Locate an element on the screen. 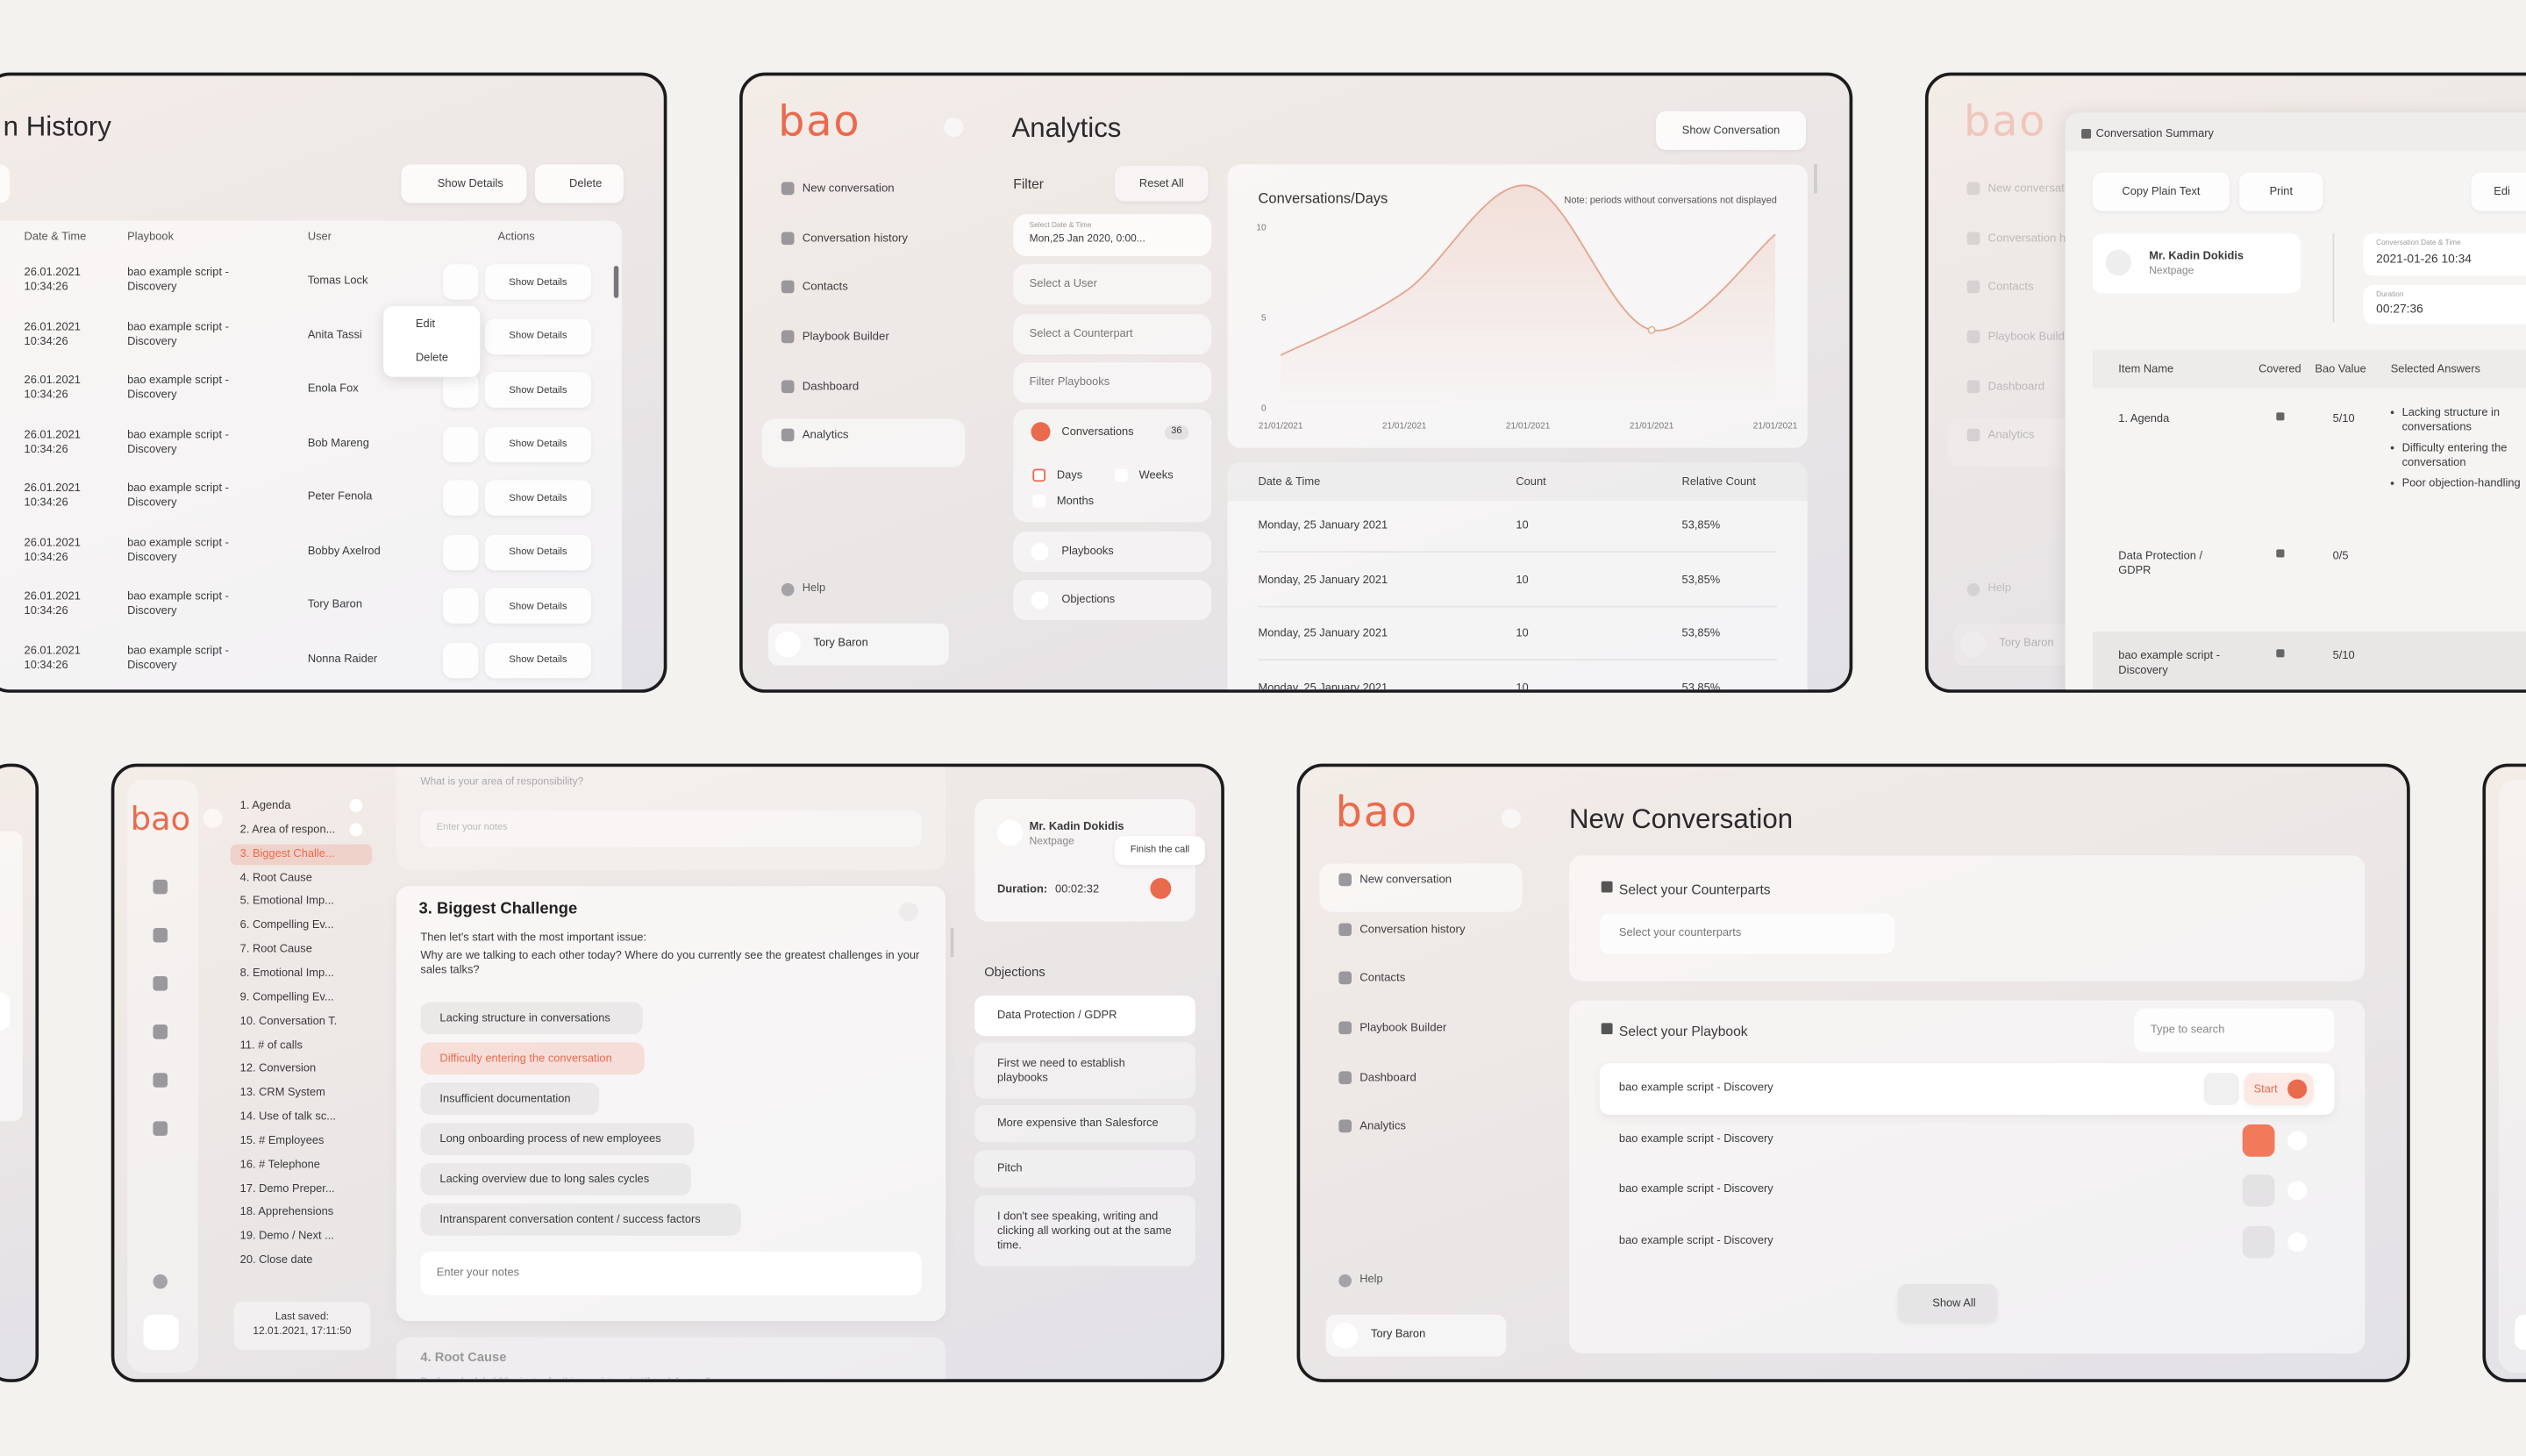 The image size is (2526, 1456). objection: More expensive than Salesforce is located at coordinates (1084, 1124).